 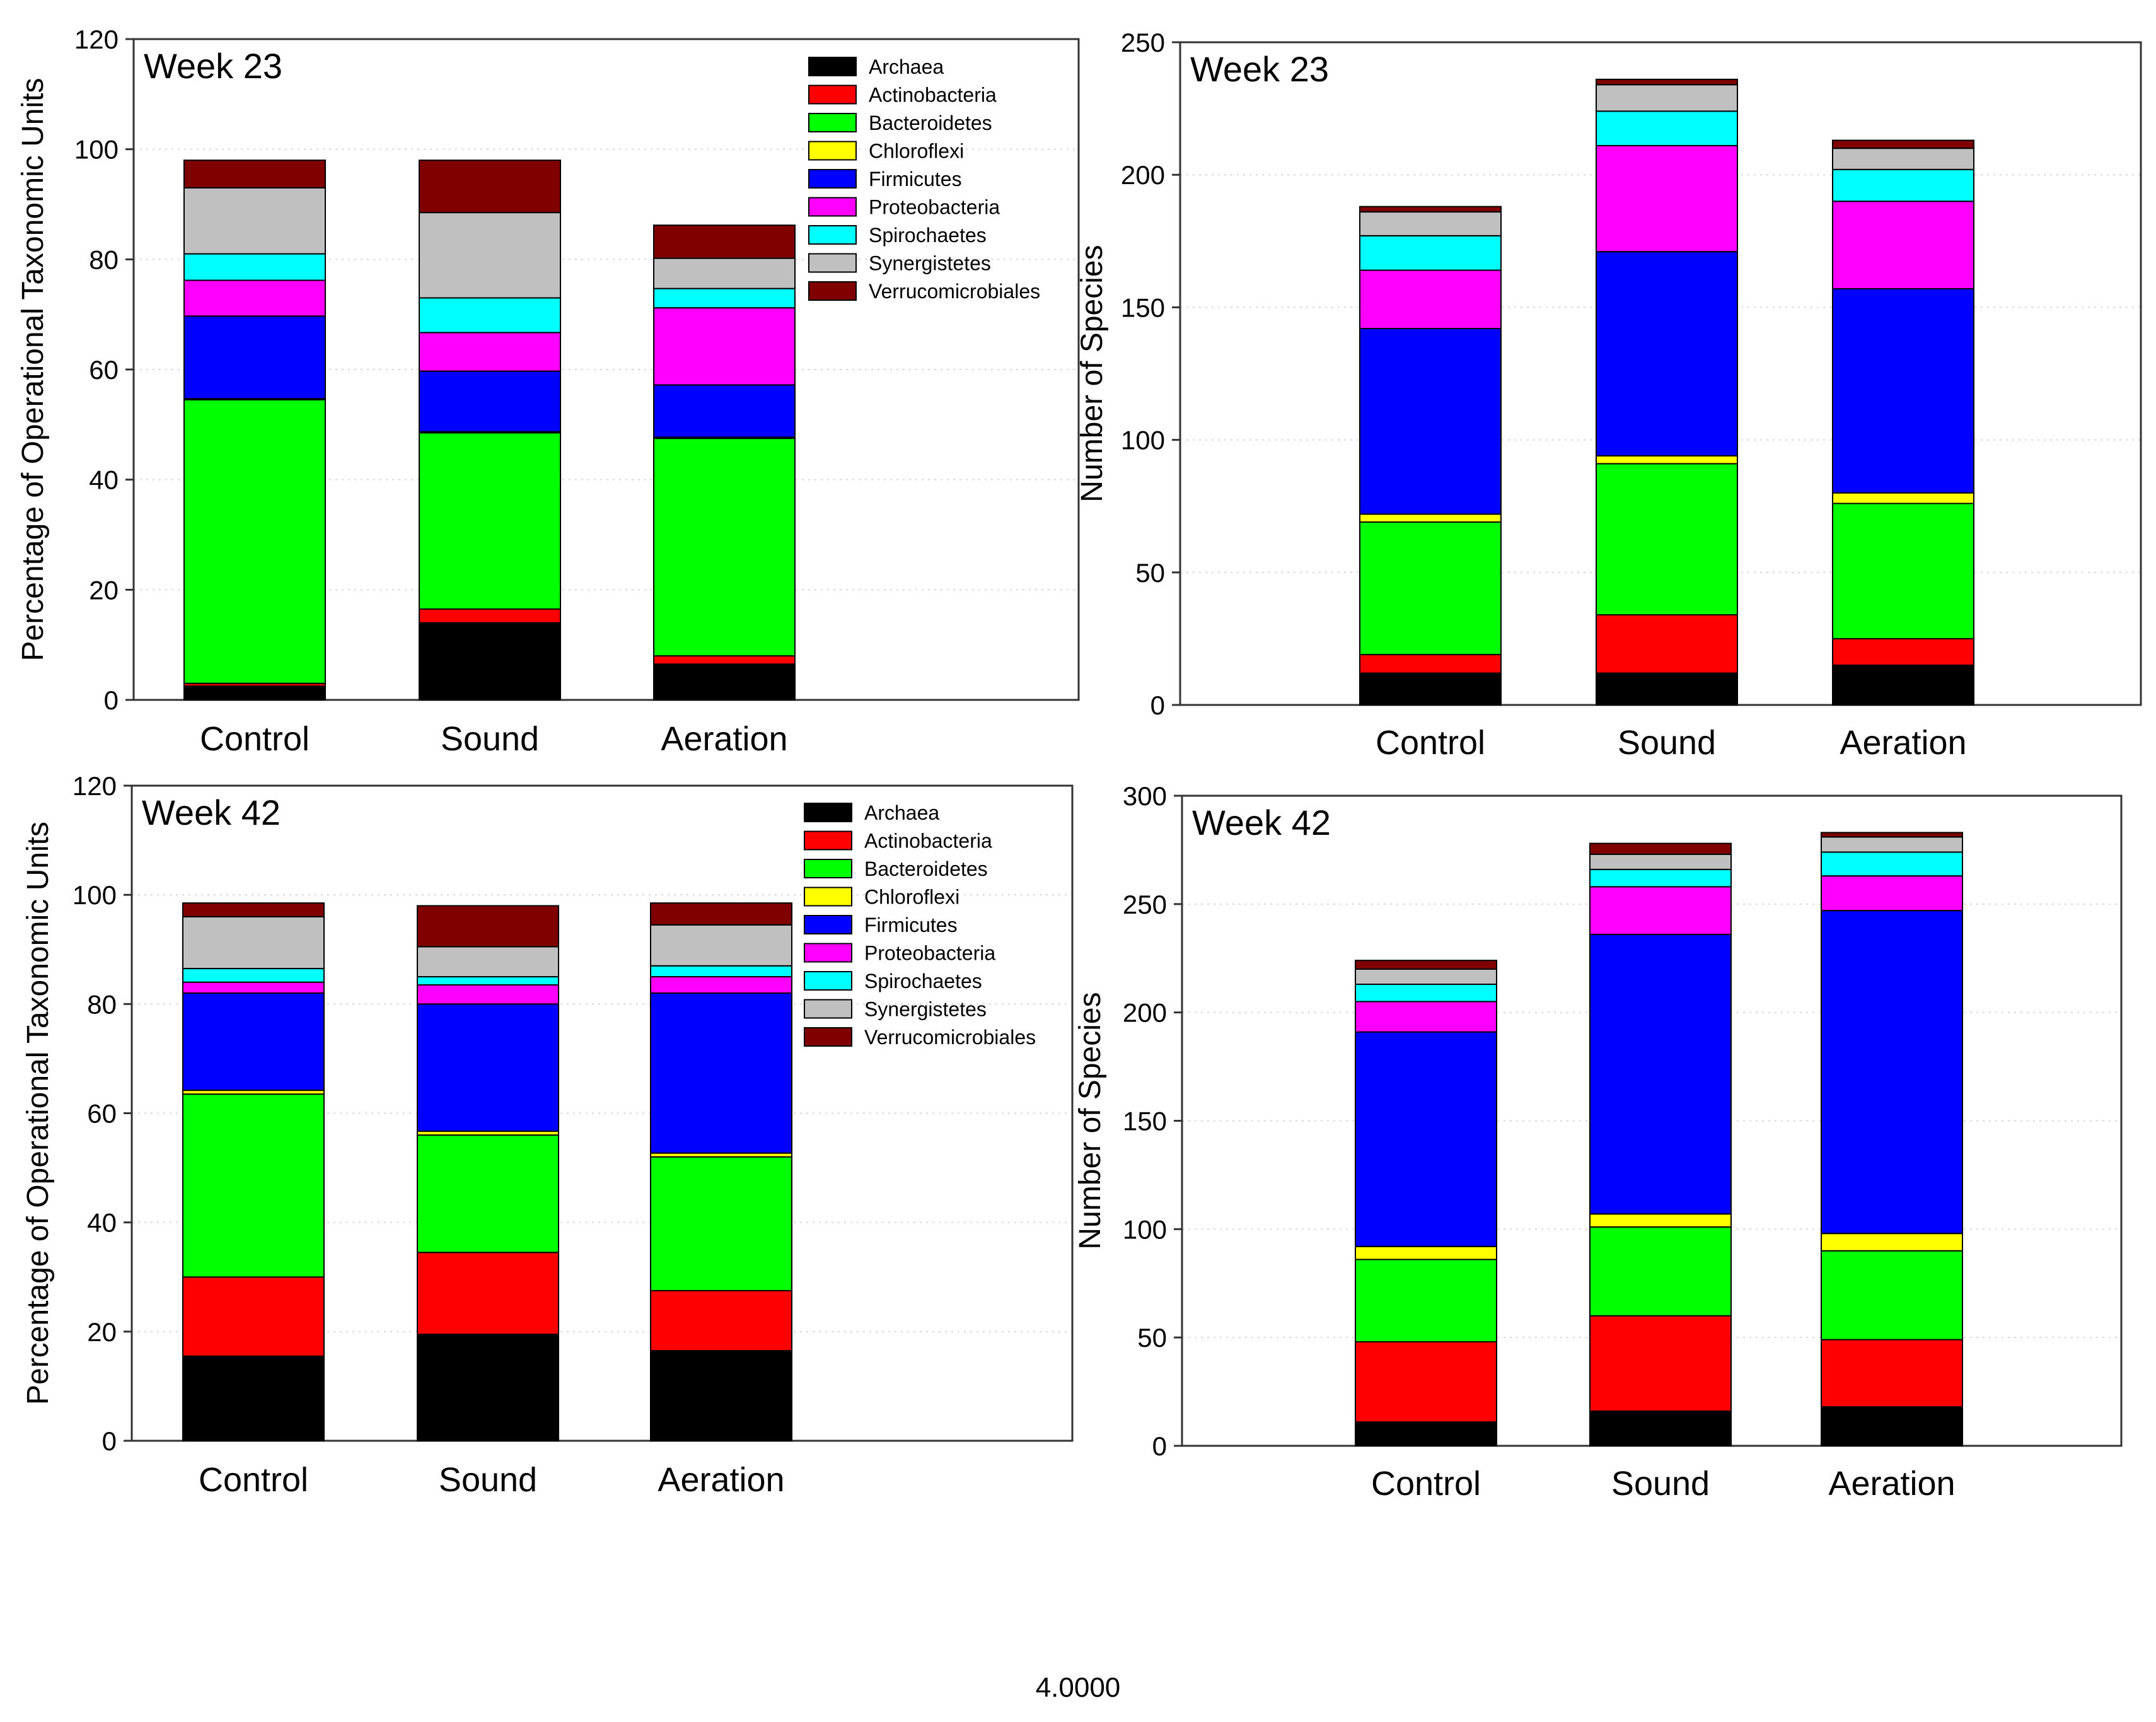 What do you see at coordinates (1145, 904) in the screenshot?
I see `y-tick-label: 250` at bounding box center [1145, 904].